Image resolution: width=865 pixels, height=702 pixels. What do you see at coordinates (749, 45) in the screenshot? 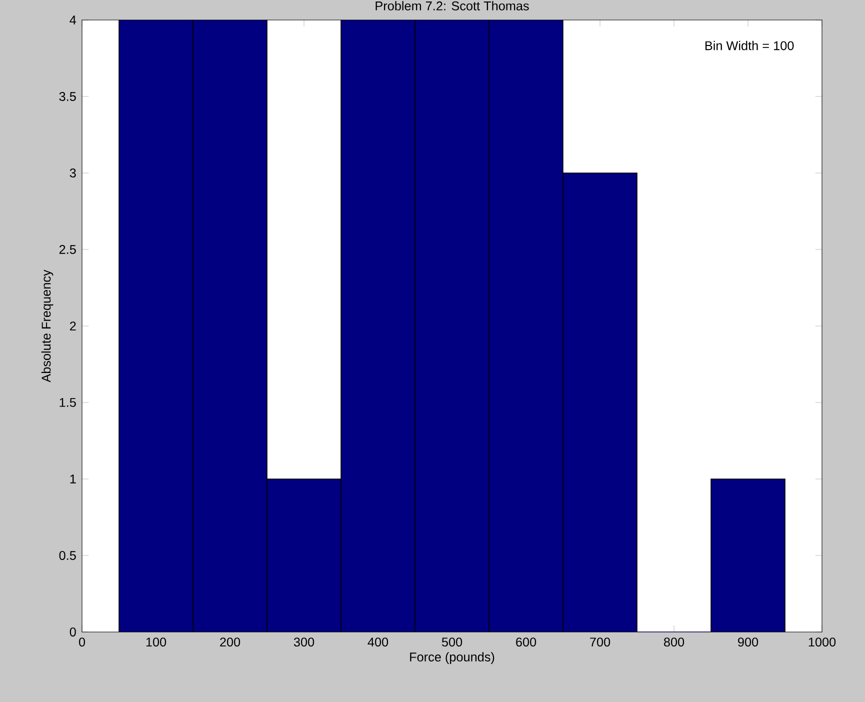
I see `annotation: Bin Width = 100` at bounding box center [749, 45].